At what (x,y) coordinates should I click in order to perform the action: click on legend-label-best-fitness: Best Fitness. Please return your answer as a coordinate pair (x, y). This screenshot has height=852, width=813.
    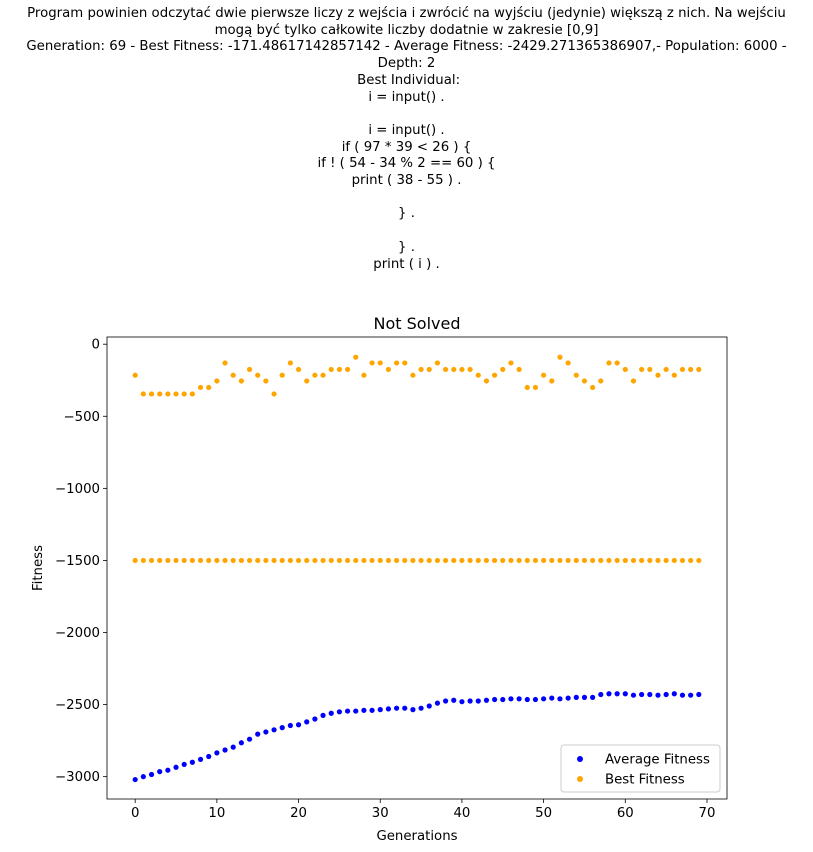
    Looking at the image, I should click on (645, 780).